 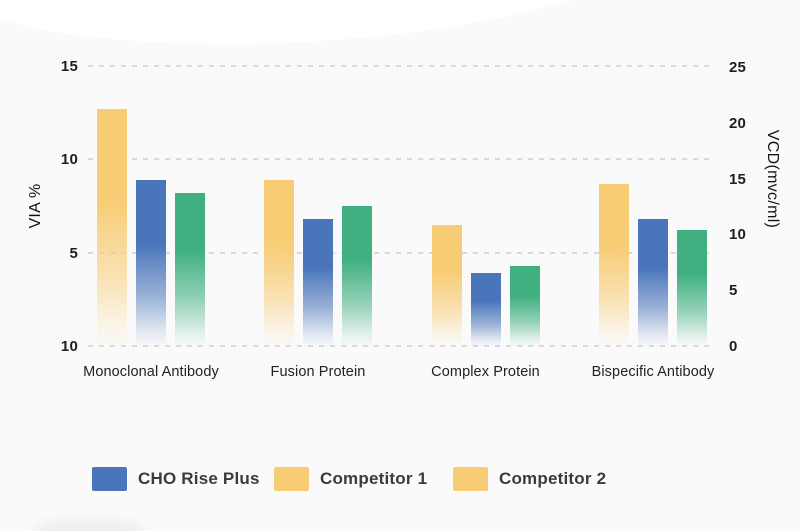 I want to click on right-axis-tick: 25, so click(x=738, y=67).